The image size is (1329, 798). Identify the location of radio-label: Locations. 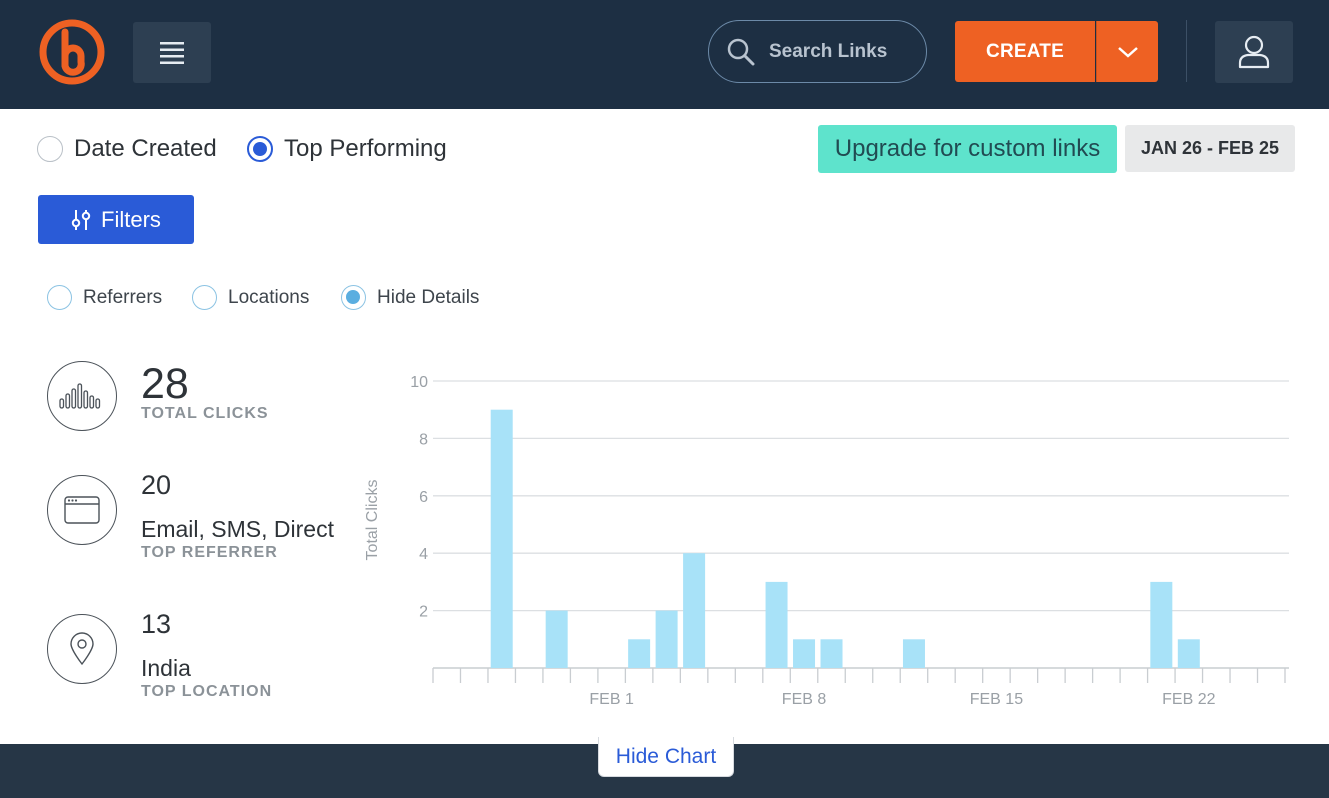
(269, 297).